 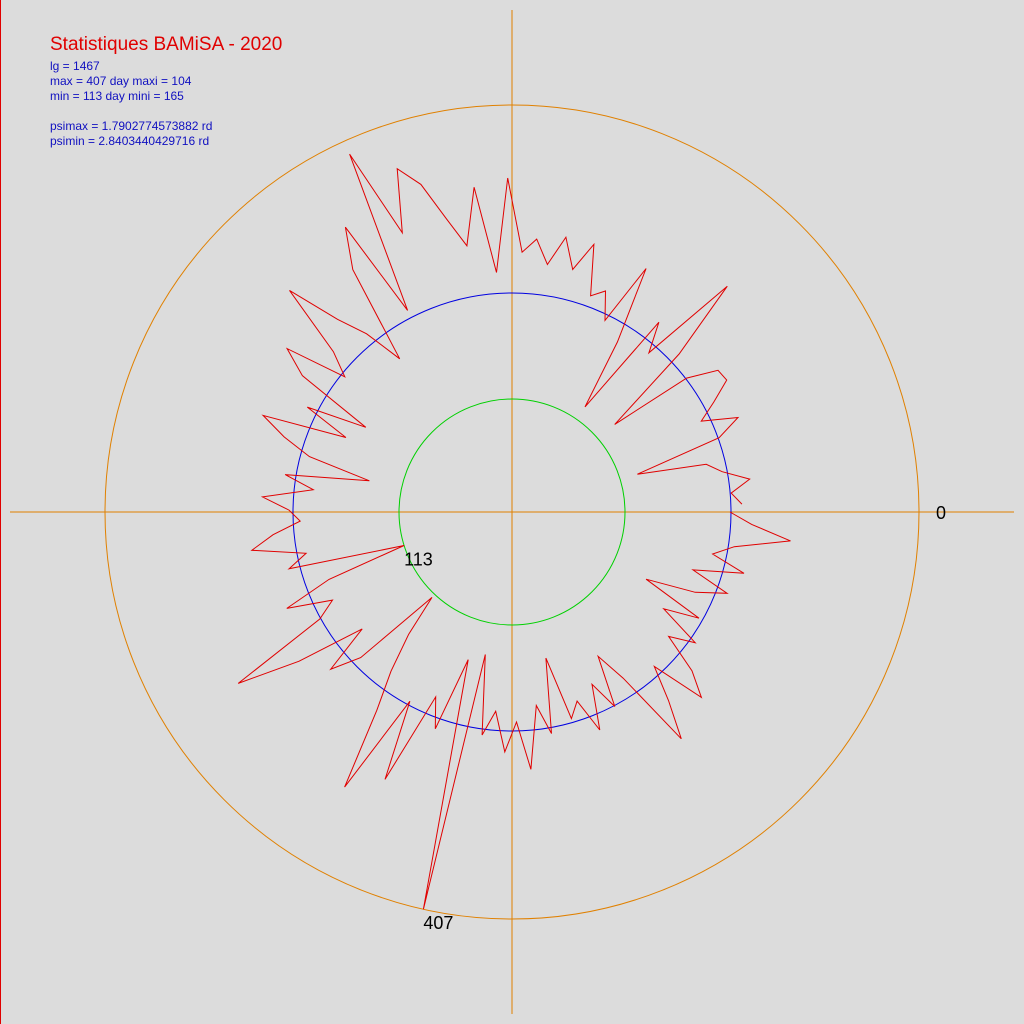 I want to click on angle-tick-label: 0, so click(x=941, y=513).